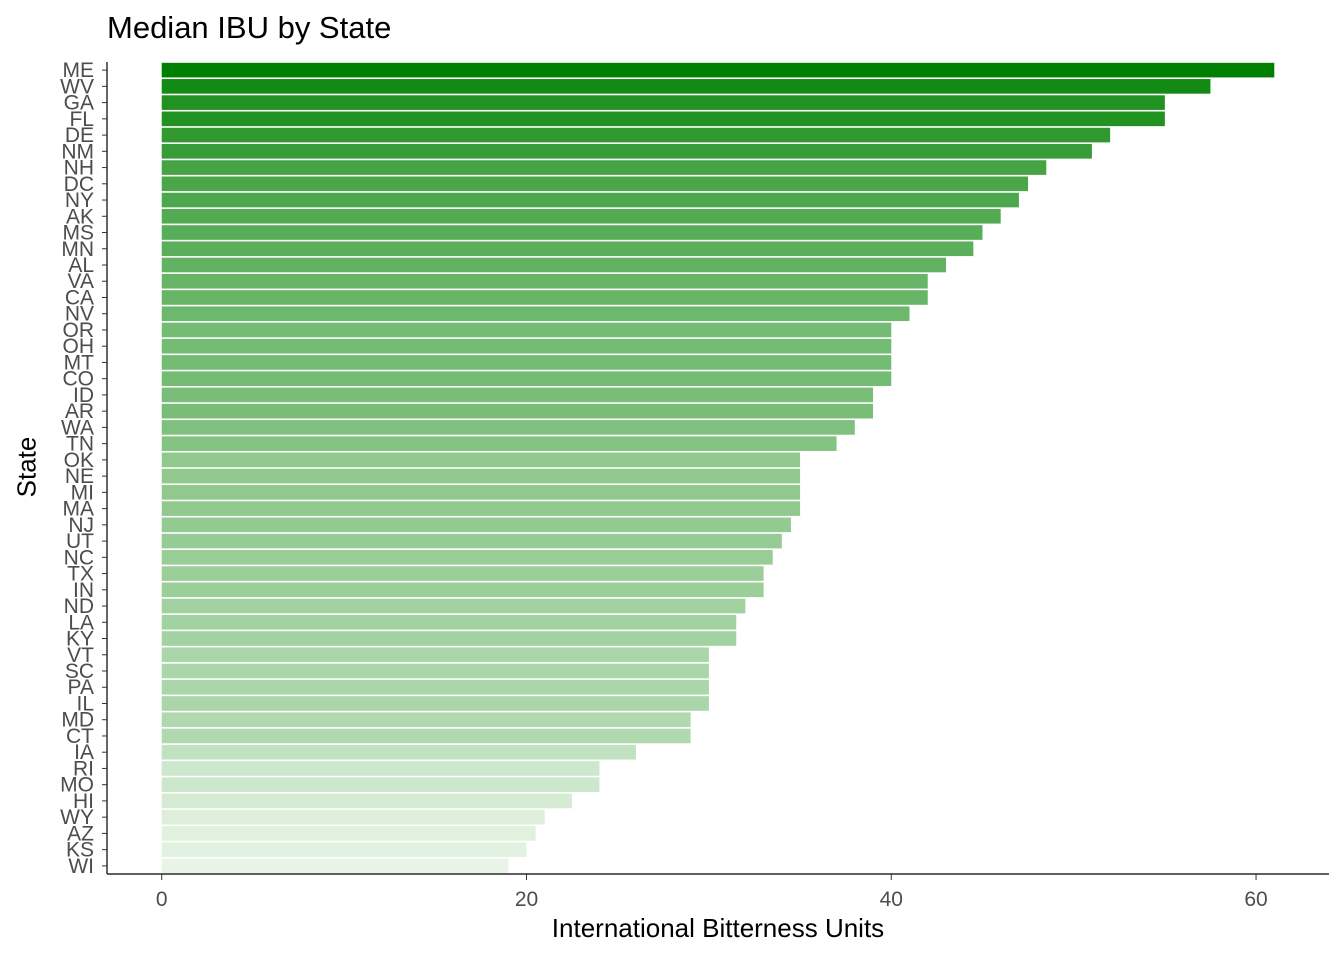 This screenshot has height=960, width=1344. What do you see at coordinates (590, 200) in the screenshot?
I see `bar-ny` at bounding box center [590, 200].